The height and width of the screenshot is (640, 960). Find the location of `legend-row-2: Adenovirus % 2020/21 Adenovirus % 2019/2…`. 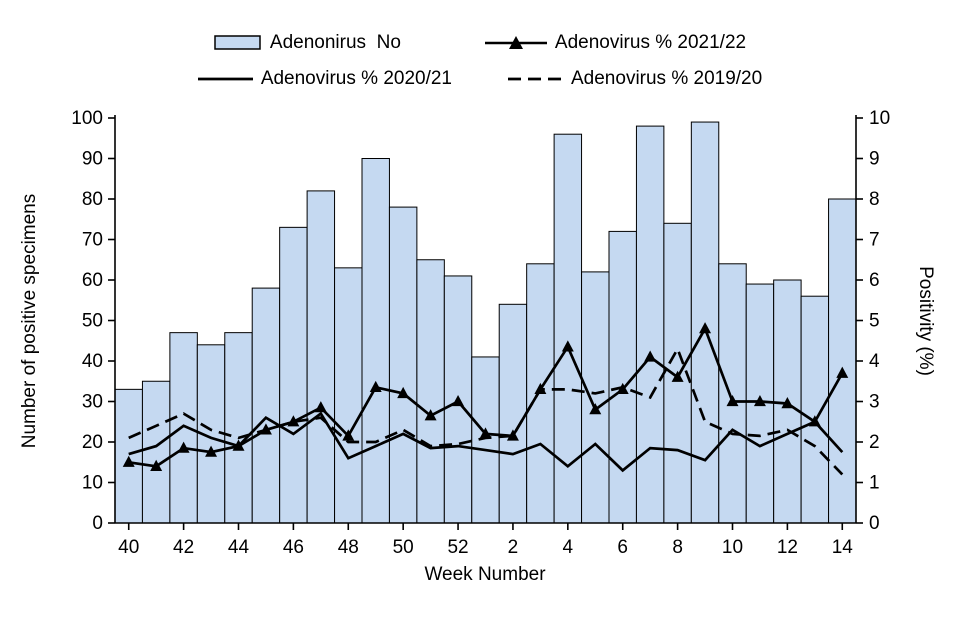

legend-row-2: Adenovirus % 2020/21 Adenovirus % 2019/2… is located at coordinates (480, 79).